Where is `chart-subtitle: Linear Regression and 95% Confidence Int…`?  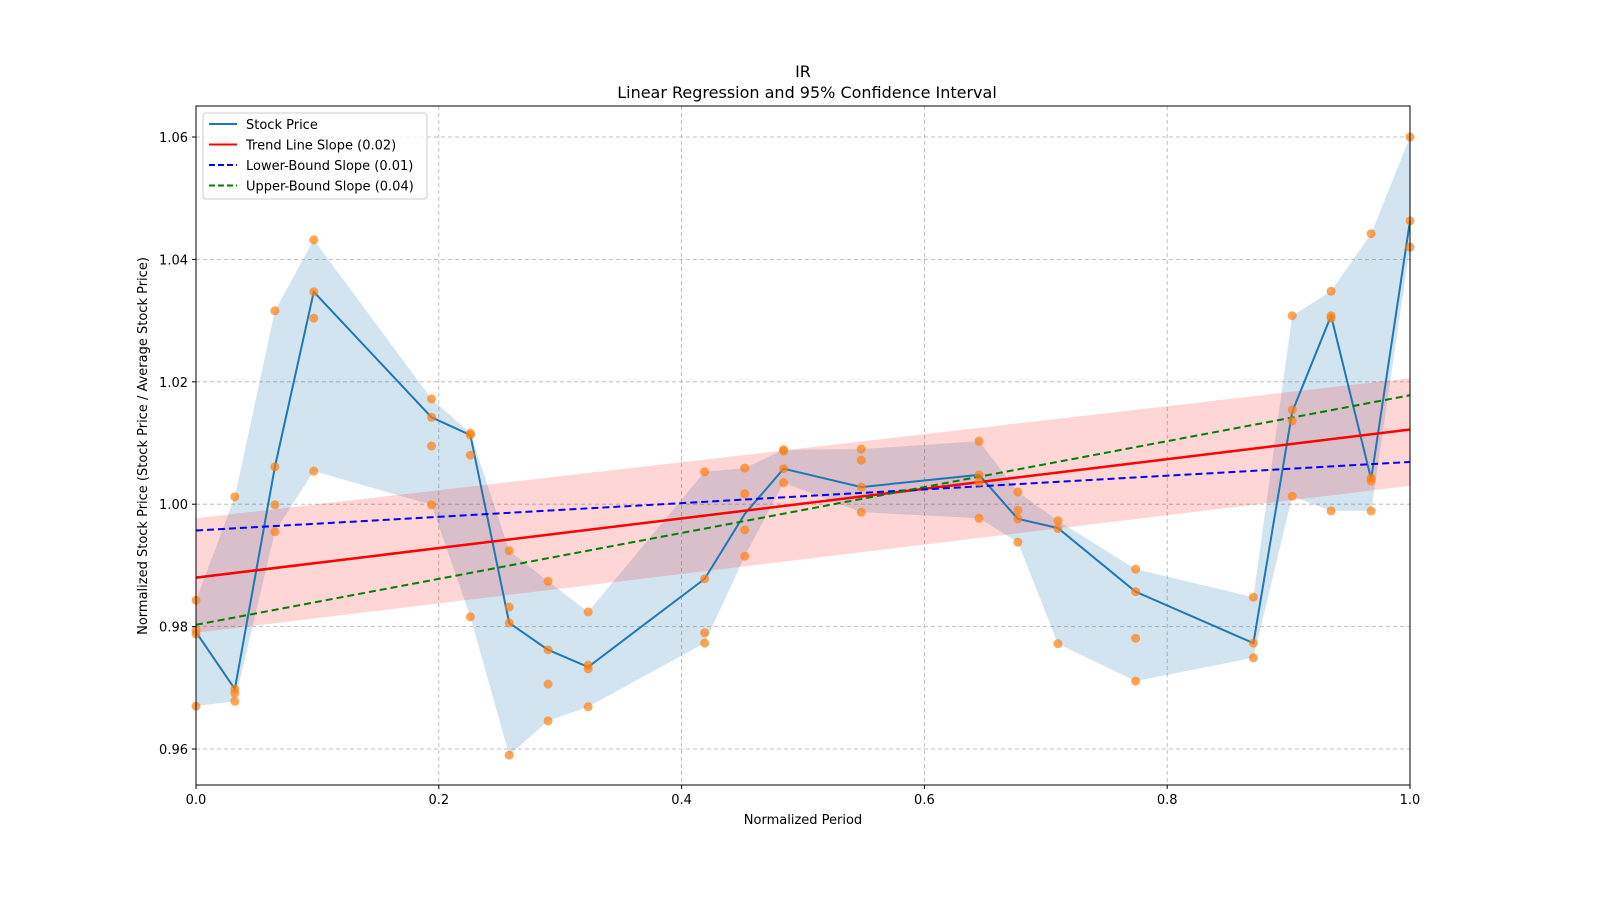
chart-subtitle: Linear Regression and 95% Confidence Int… is located at coordinates (807, 92).